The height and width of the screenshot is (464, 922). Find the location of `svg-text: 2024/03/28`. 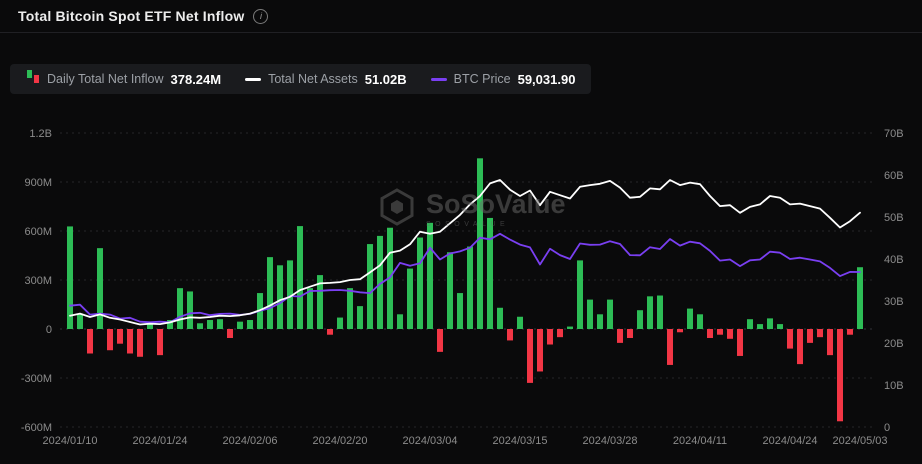

svg-text: 2024/03/28 is located at coordinates (609, 441).